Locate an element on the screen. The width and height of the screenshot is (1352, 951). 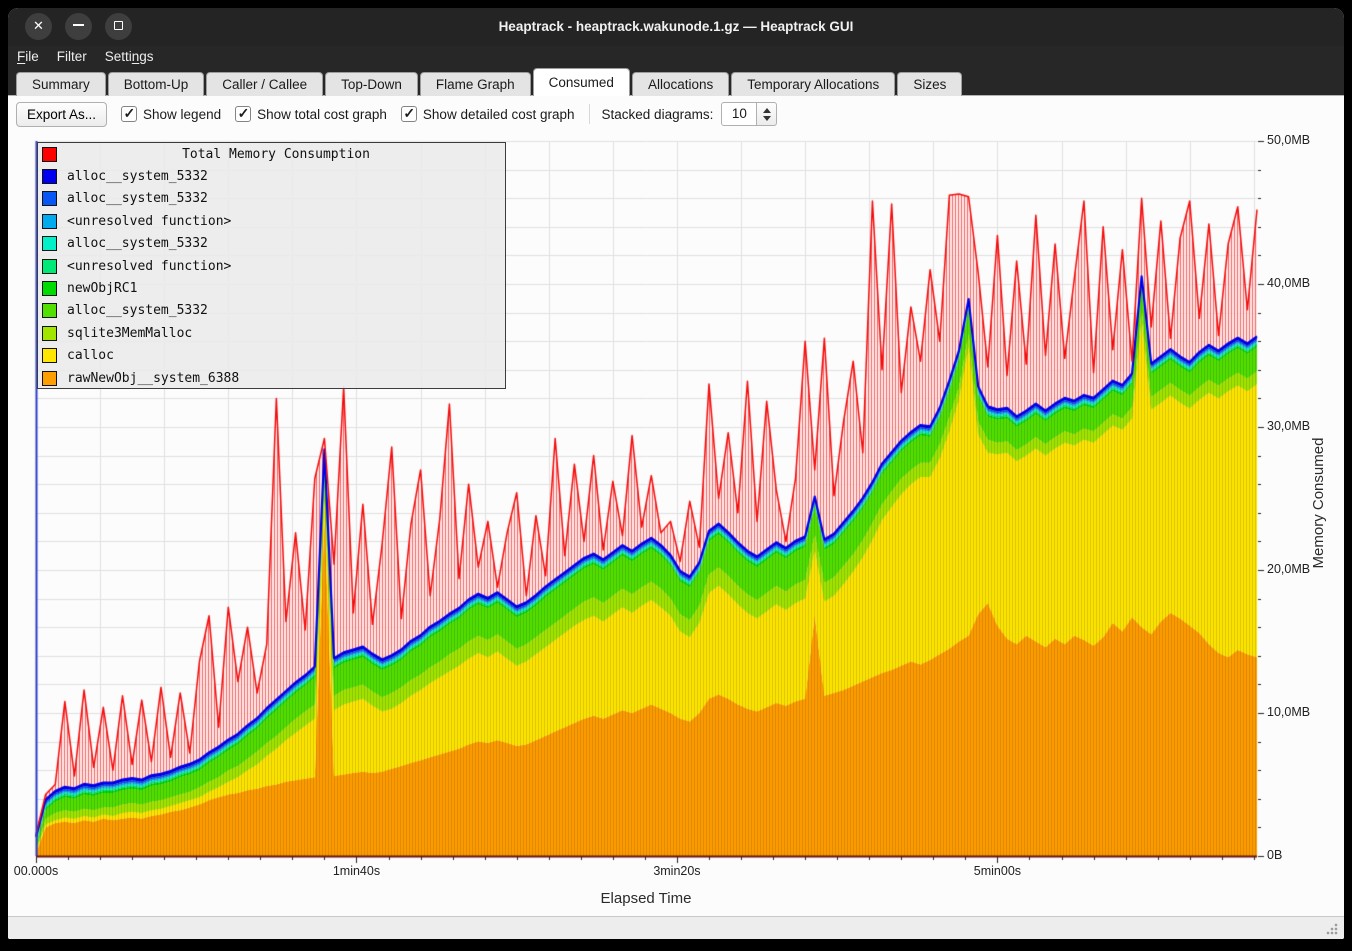
x-axis-title: Elapsed Time is located at coordinates (646, 898).